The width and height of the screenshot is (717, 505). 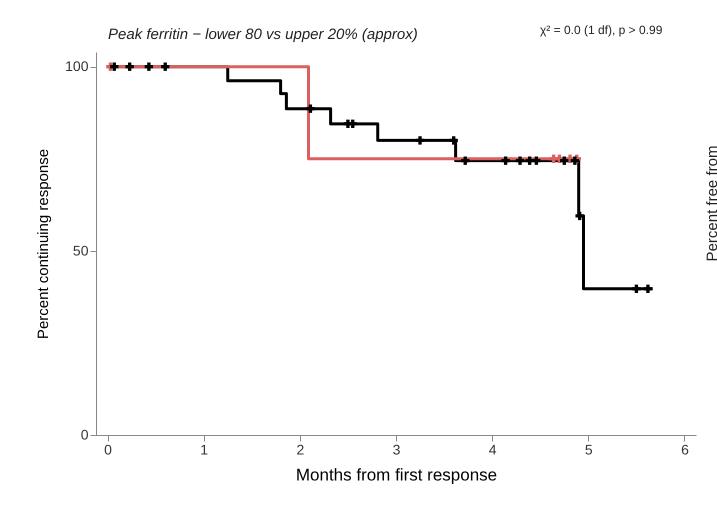 I want to click on x-tick-label: 3, so click(x=396, y=450).